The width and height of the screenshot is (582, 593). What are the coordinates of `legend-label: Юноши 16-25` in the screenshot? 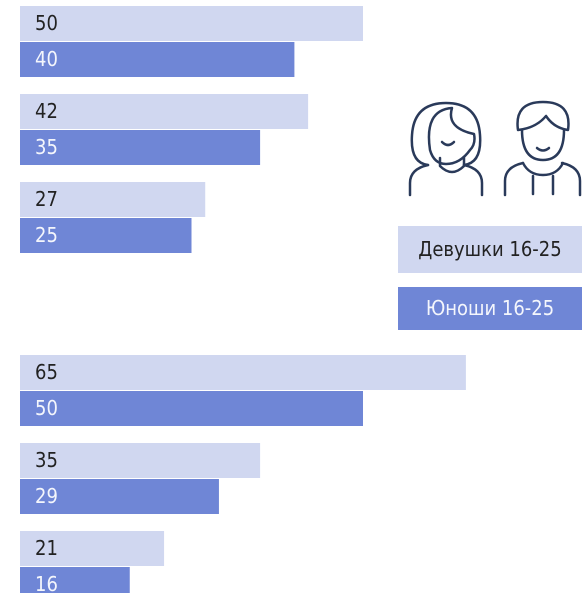 It's located at (490, 308).